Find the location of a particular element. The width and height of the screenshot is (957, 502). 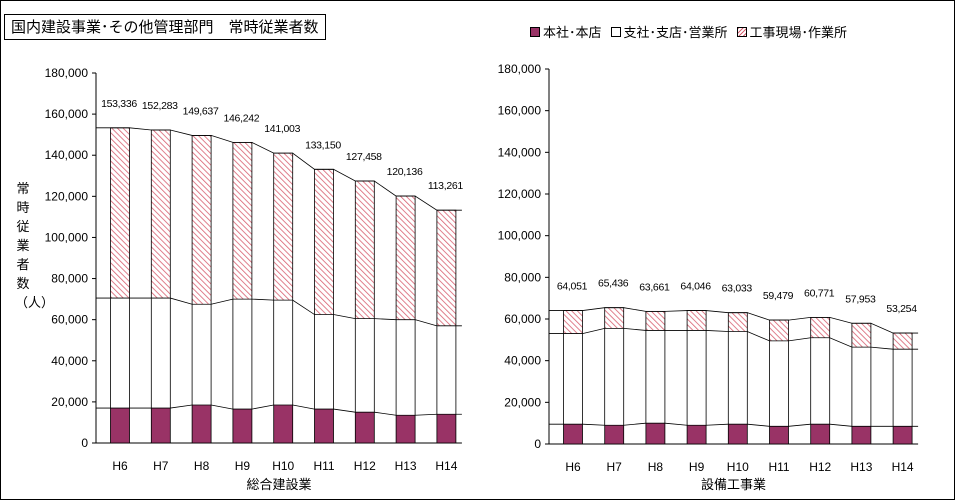

legend-swatch-site is located at coordinates (741, 31).